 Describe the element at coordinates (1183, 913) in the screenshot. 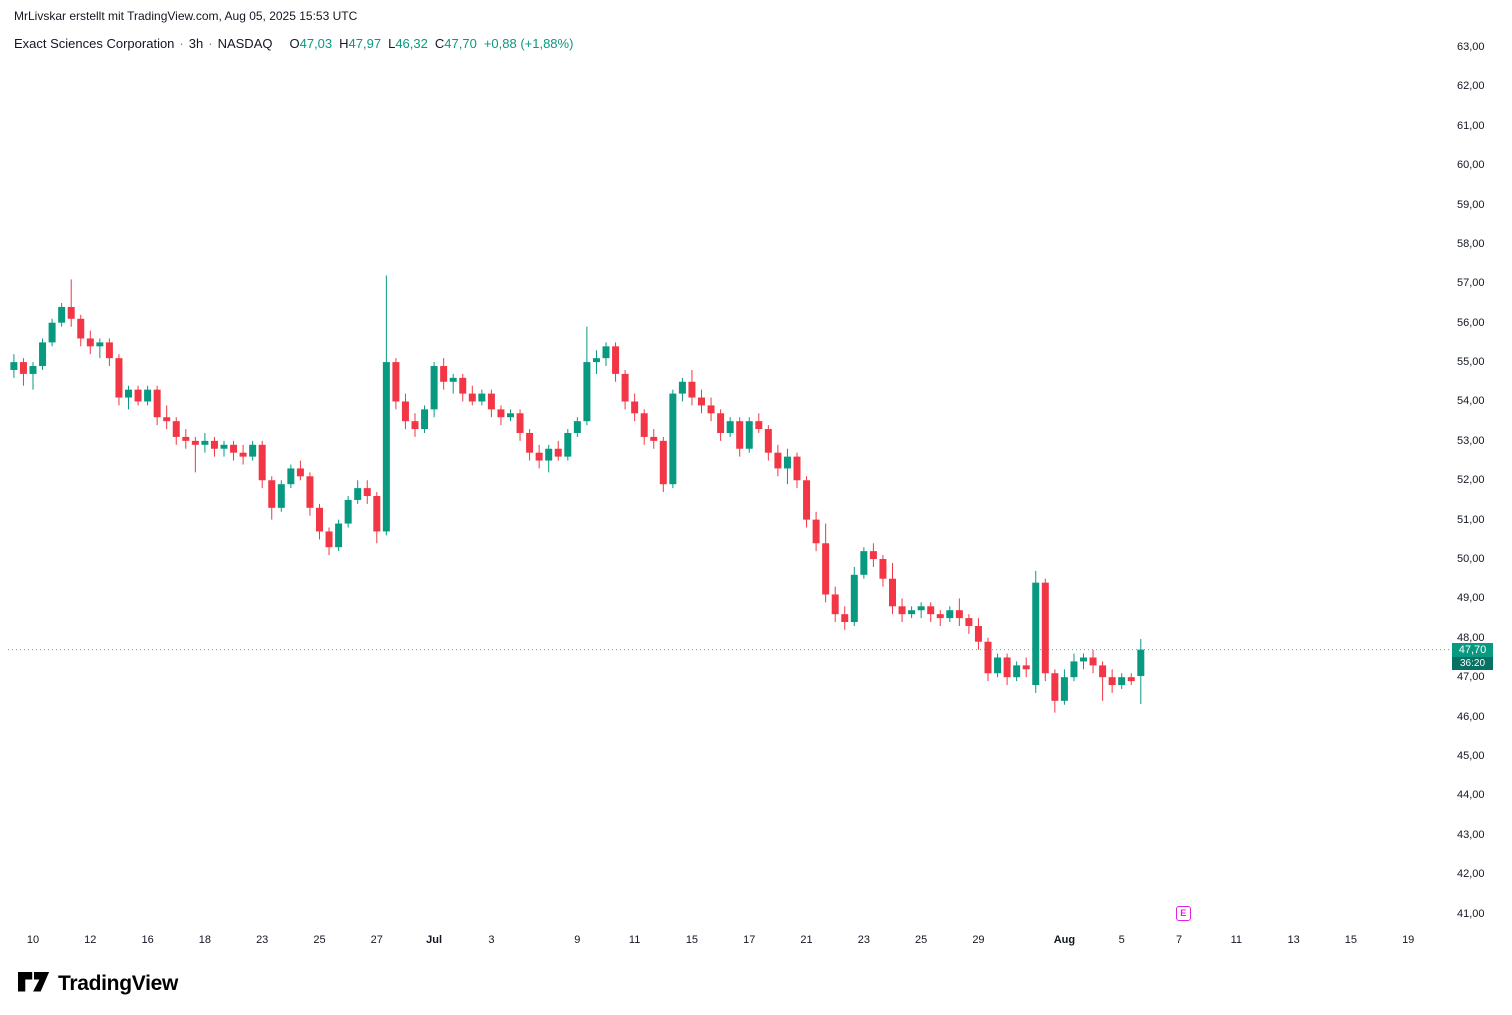

I see `earnings-marker: E` at that location.